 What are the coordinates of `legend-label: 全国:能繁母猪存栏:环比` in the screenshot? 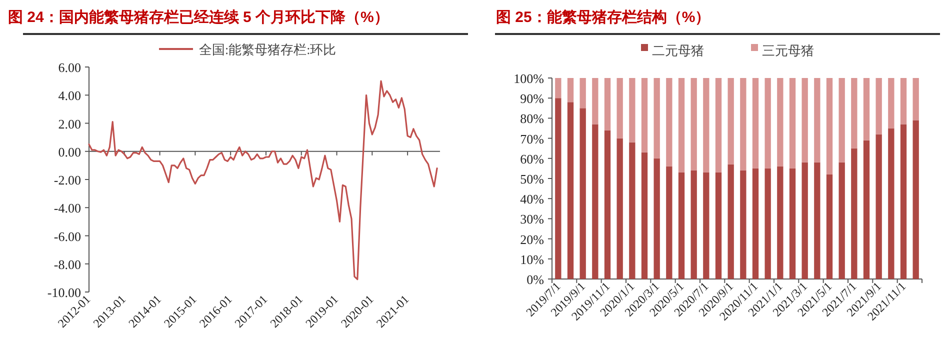 It's located at (267, 49).